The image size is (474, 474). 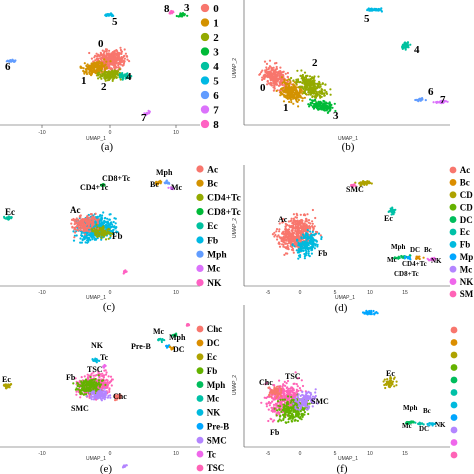 What do you see at coordinates (349, 368) in the screenshot?
I see `panel-f-points` at bounding box center [349, 368].